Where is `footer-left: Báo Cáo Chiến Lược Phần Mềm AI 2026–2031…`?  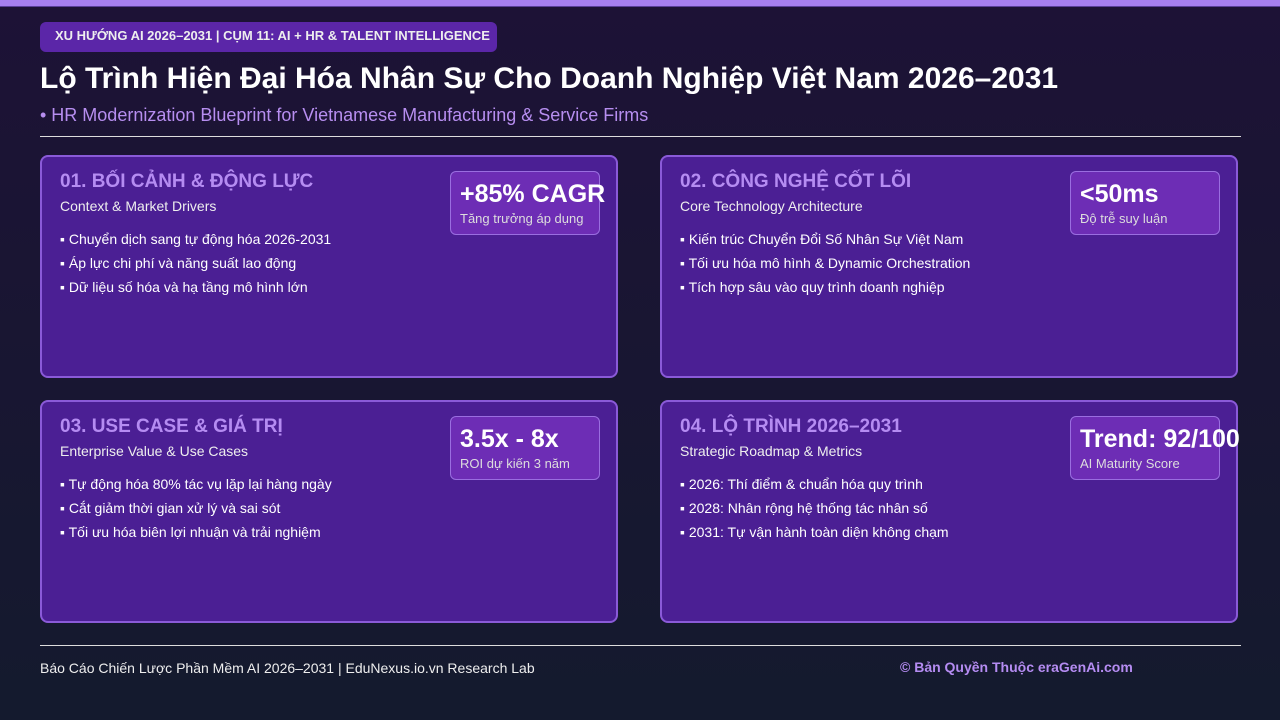 footer-left: Báo Cáo Chiến Lược Phần Mềm AI 2026–2031… is located at coordinates (287, 668).